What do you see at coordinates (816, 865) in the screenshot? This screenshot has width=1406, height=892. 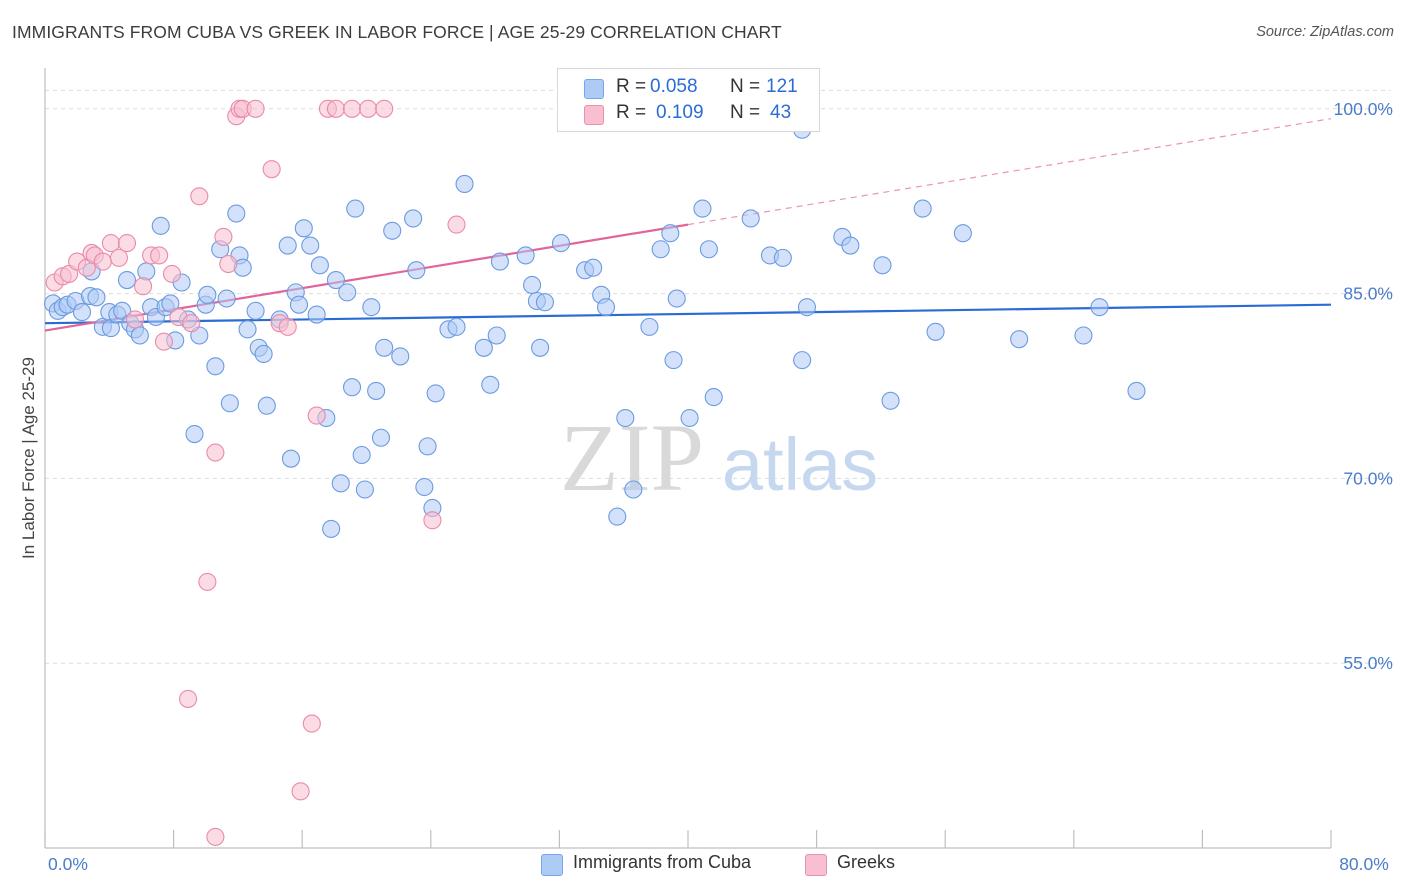 I see `series-swatch-greeks` at bounding box center [816, 865].